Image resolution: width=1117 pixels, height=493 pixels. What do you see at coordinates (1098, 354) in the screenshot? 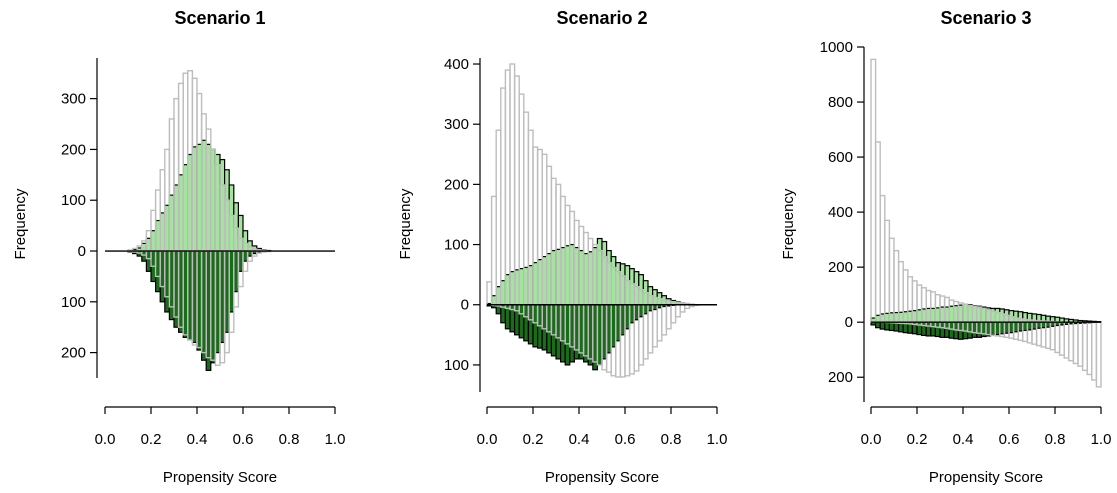
I see `histogram-bar-outline-lower` at bounding box center [1098, 354].